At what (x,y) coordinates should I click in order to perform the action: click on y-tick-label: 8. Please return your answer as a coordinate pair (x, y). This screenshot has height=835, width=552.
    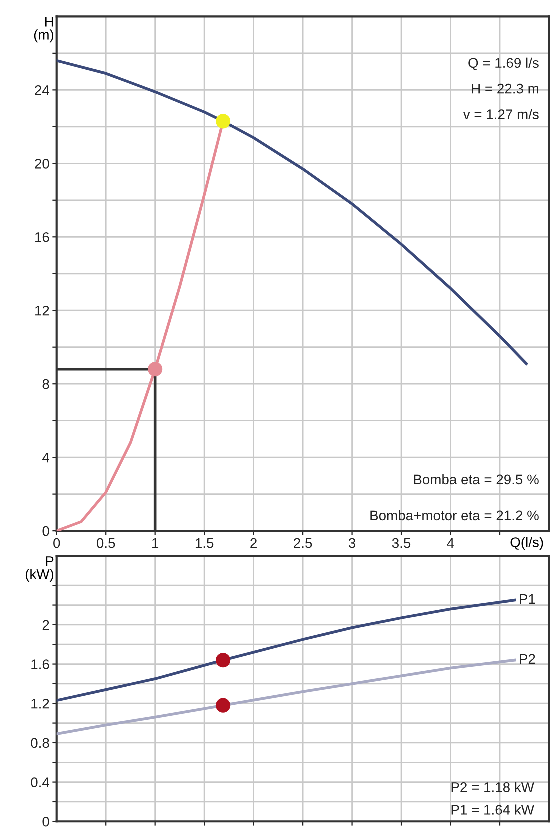
    Looking at the image, I should click on (46, 384).